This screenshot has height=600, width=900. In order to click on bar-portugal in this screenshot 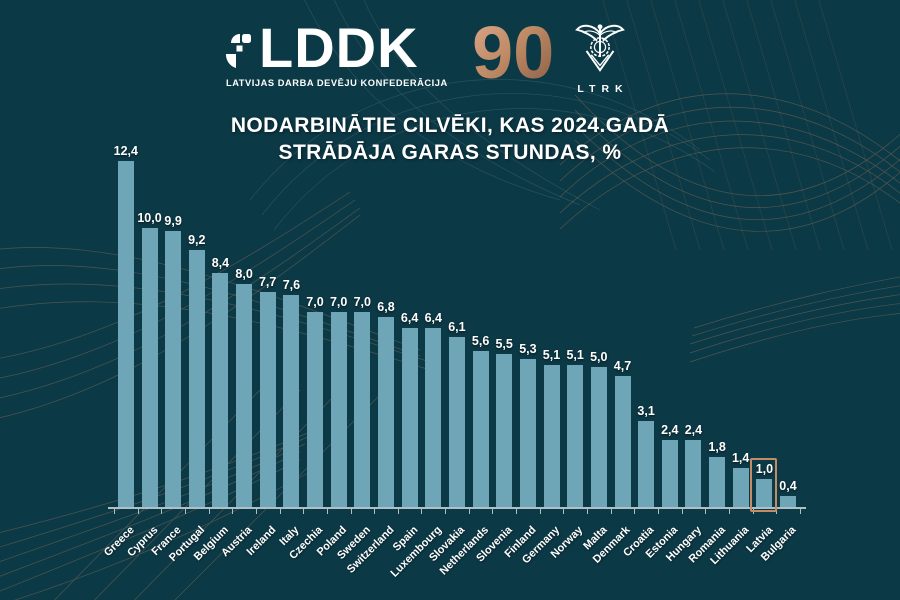, I will do `click(196, 378)`.